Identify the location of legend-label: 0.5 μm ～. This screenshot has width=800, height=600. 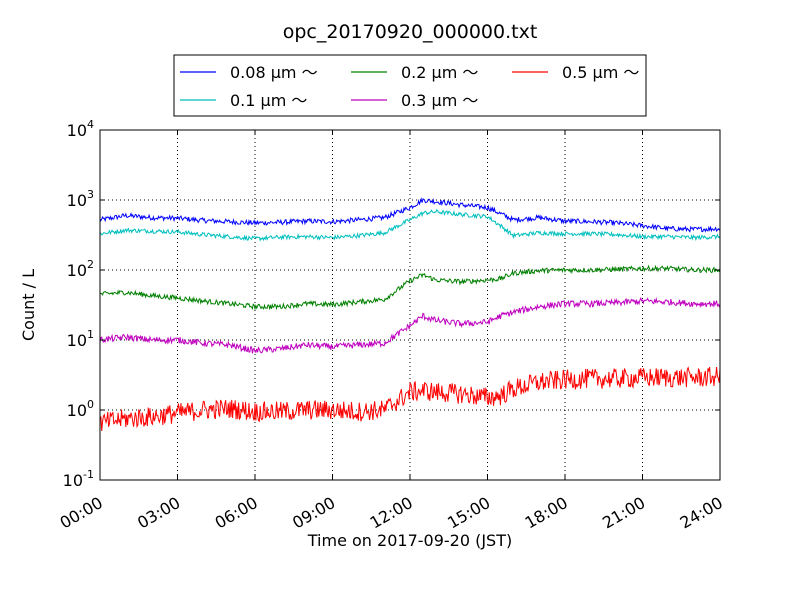
(600, 72).